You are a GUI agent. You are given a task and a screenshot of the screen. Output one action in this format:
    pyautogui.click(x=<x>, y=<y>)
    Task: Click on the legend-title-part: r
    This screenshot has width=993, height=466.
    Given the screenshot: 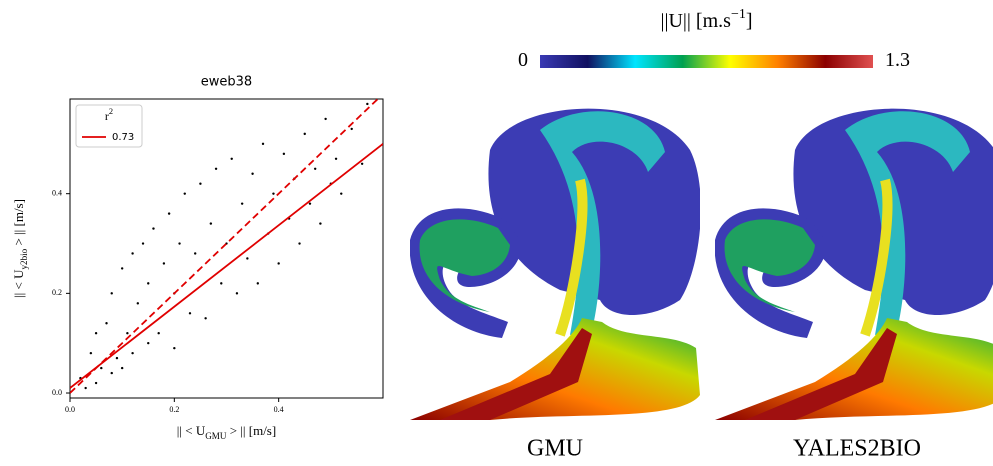 What is the action you would take?
    pyautogui.click(x=107, y=116)
    